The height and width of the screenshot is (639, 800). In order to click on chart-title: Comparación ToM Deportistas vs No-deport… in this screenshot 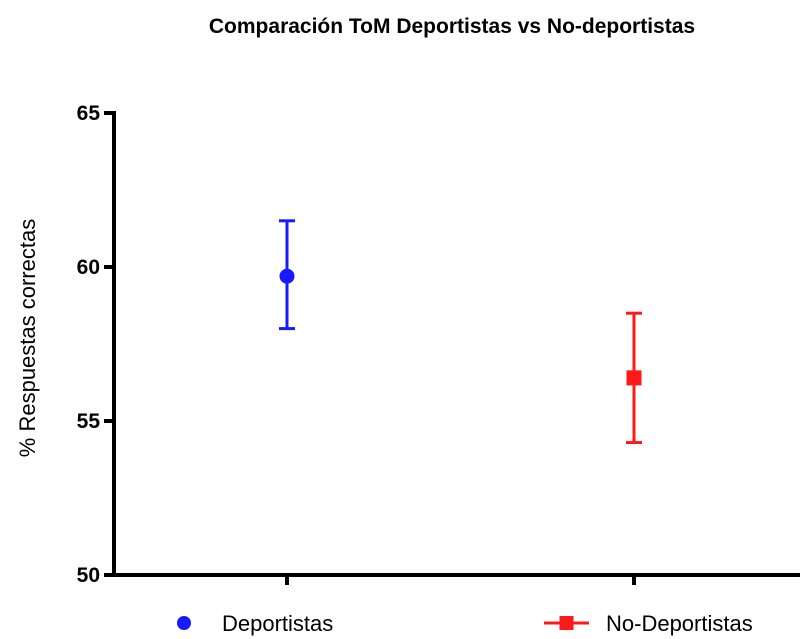, I will do `click(452, 26)`.